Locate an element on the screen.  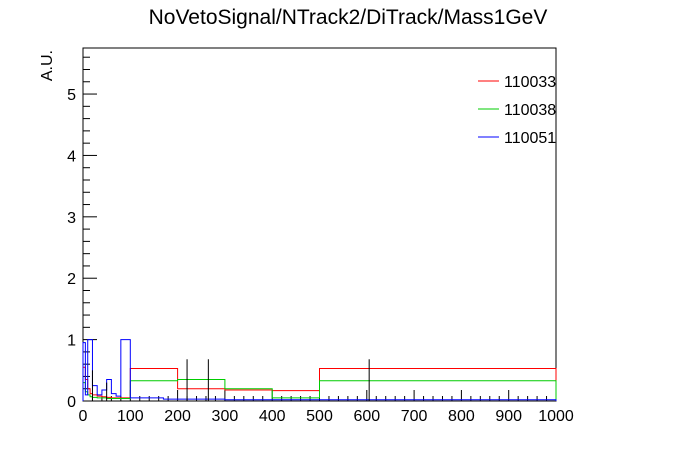
y-tick-label: 2 is located at coordinates (71, 279).